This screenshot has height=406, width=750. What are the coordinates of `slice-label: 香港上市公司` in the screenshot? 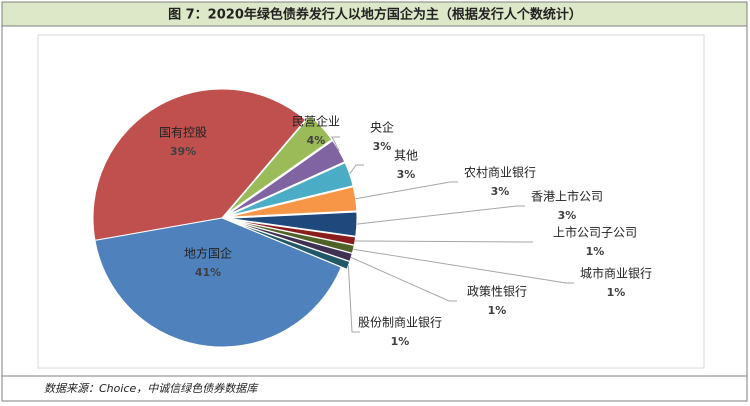 It's located at (567, 196).